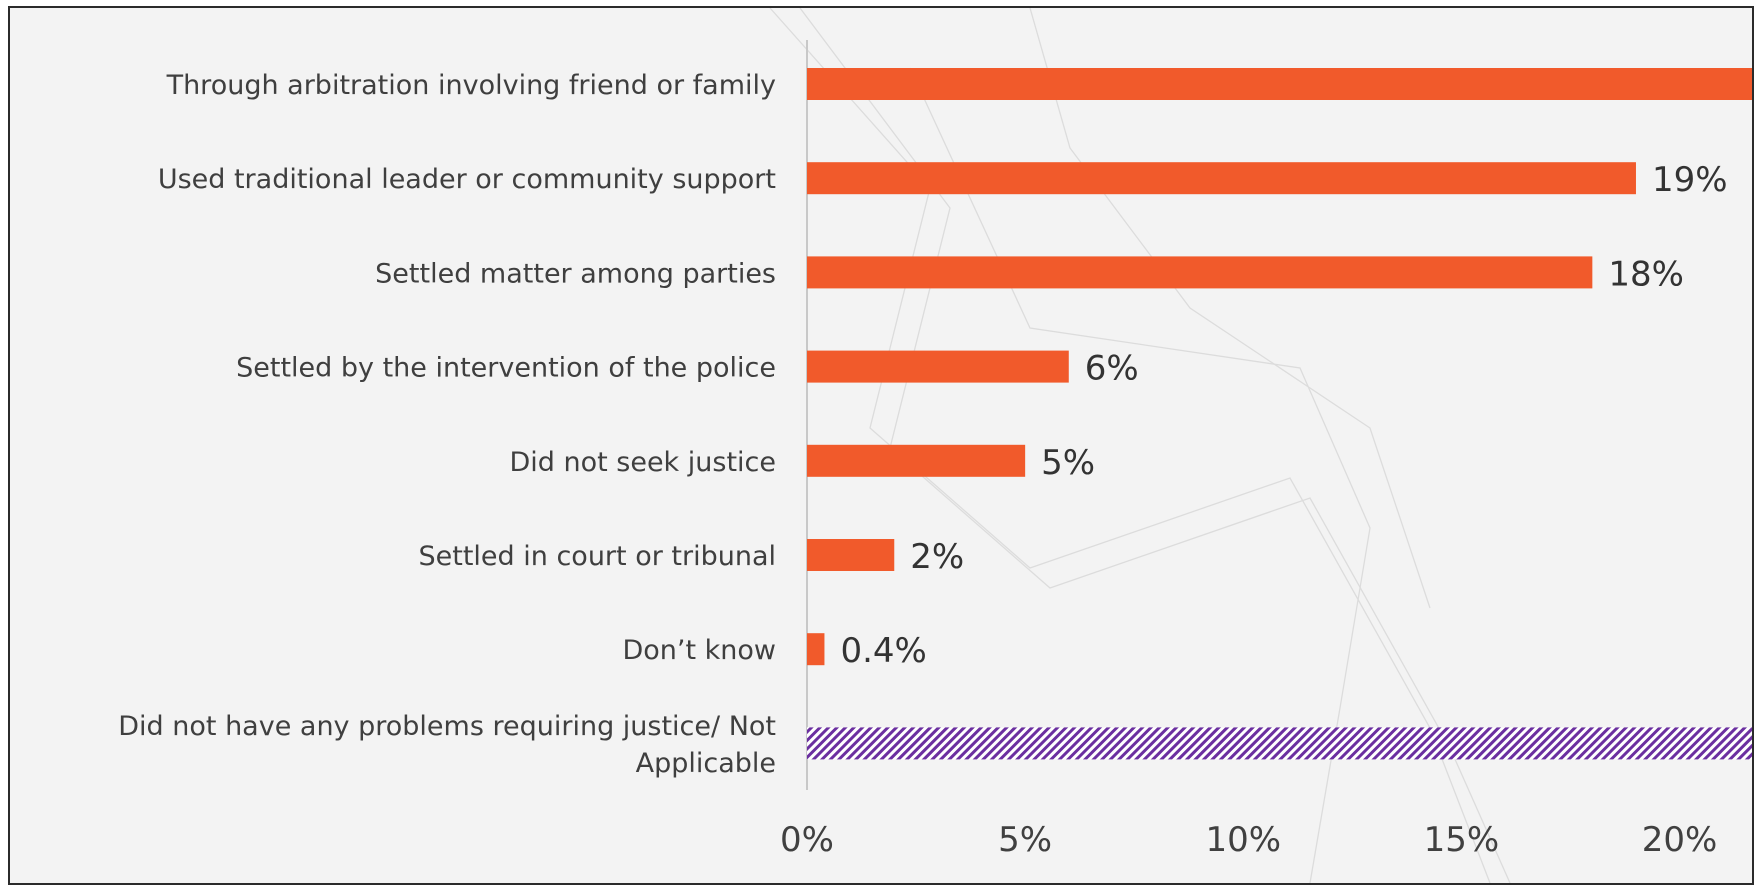 This screenshot has width=1764, height=887. Describe the element at coordinates (598, 556) in the screenshot. I see `category-label: Settled in court or tribunal` at that location.